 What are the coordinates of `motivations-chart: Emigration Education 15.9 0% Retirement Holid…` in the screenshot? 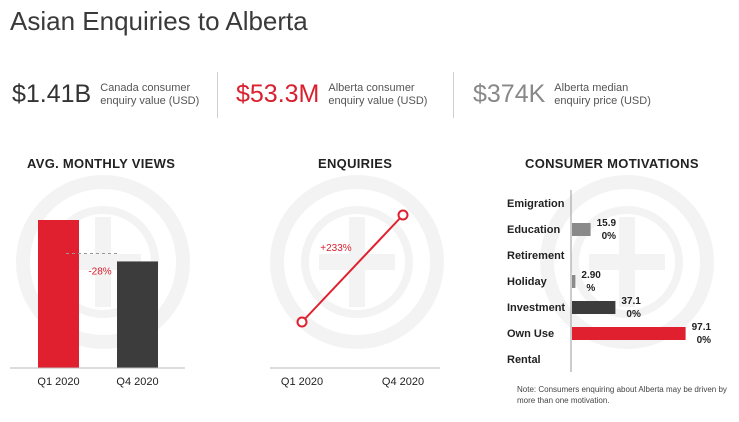 It's located at (609, 281).